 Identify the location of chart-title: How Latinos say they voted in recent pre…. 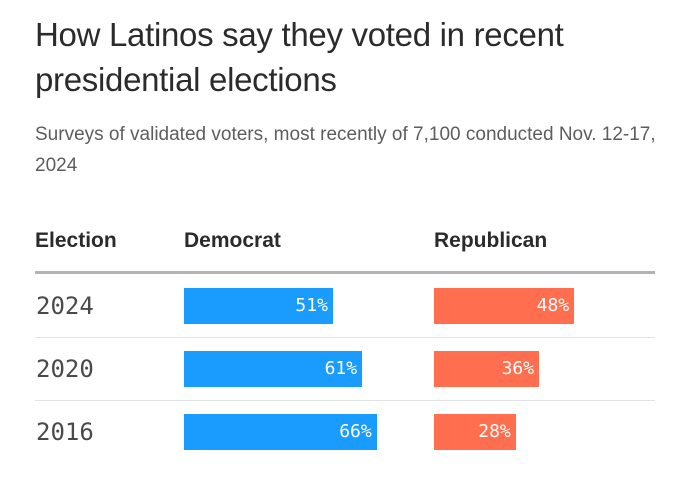
(299, 57).